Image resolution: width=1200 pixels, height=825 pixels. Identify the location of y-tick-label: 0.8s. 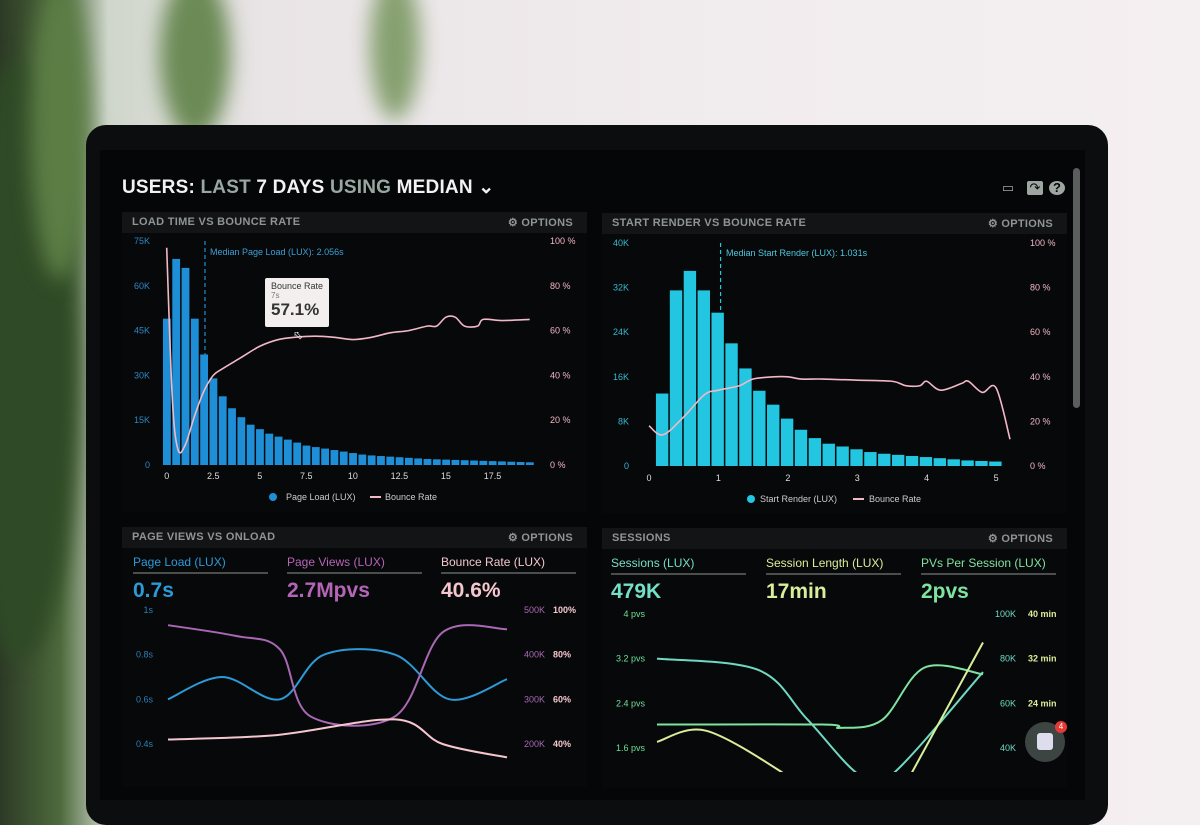
(145, 655).